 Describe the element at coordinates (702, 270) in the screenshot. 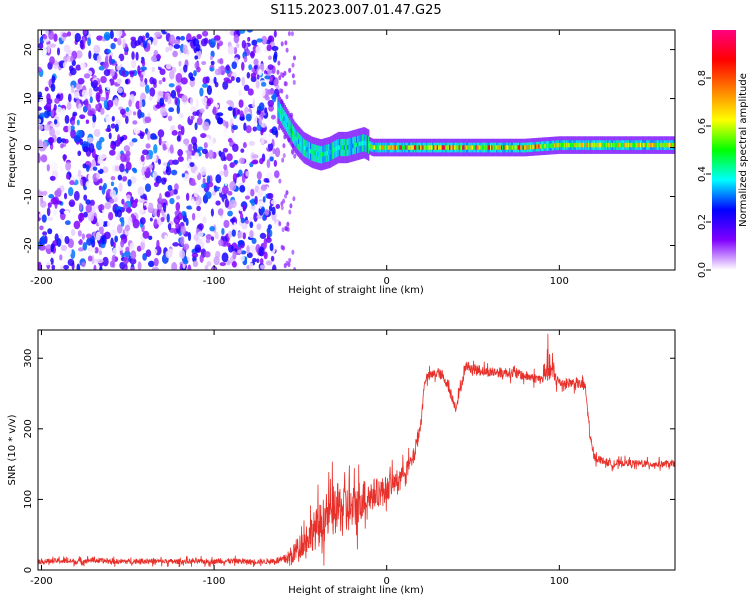

I see `colorbar-tick-label: 0.0` at that location.